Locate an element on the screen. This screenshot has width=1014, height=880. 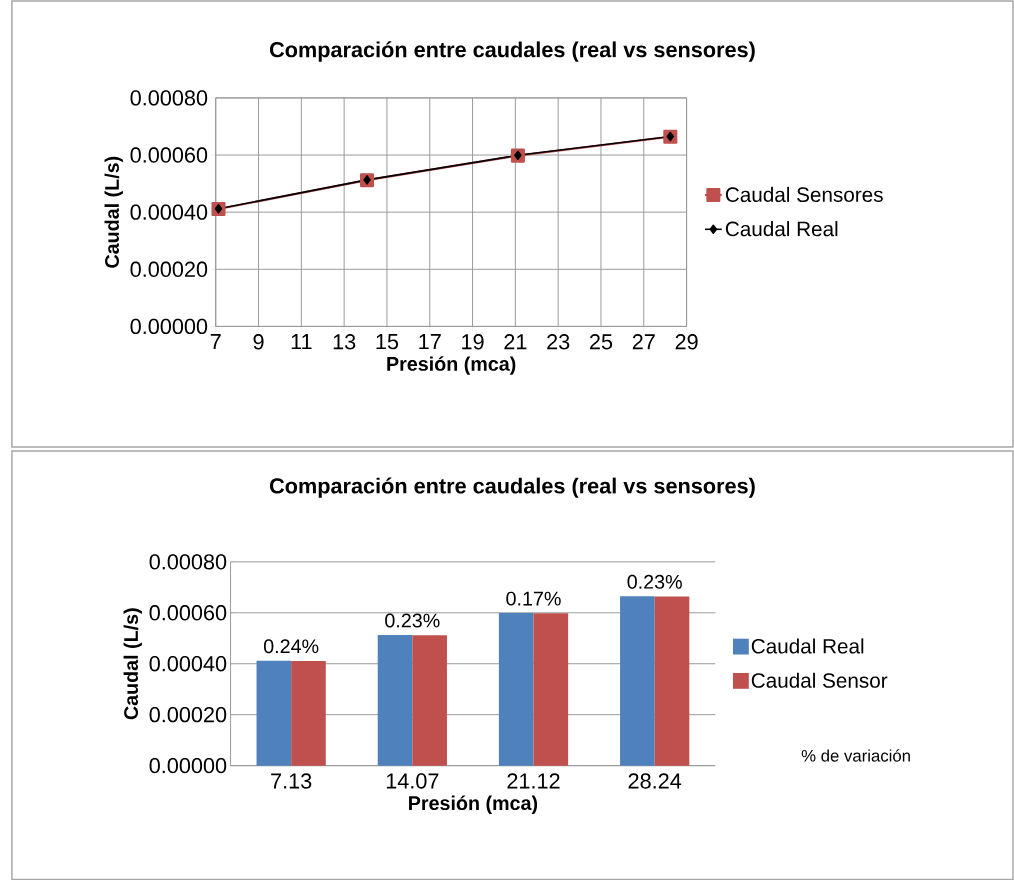
x-tick-label: 14.07 is located at coordinates (412, 781).